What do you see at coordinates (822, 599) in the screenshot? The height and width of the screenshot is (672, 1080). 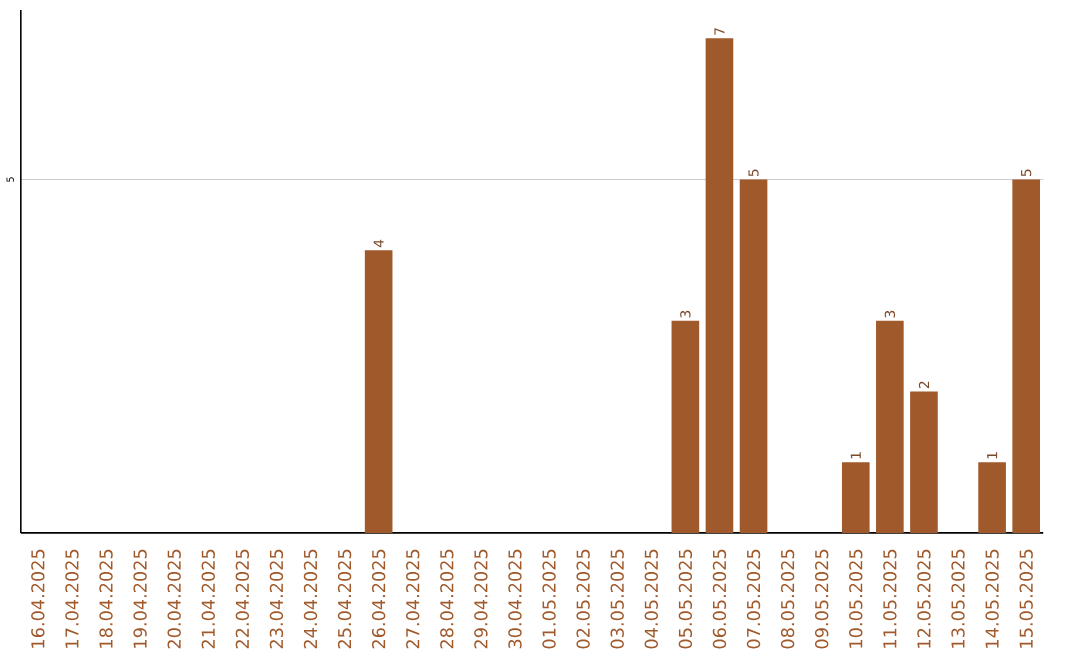 I see `x-tick-label: 09.05.2025` at bounding box center [822, 599].